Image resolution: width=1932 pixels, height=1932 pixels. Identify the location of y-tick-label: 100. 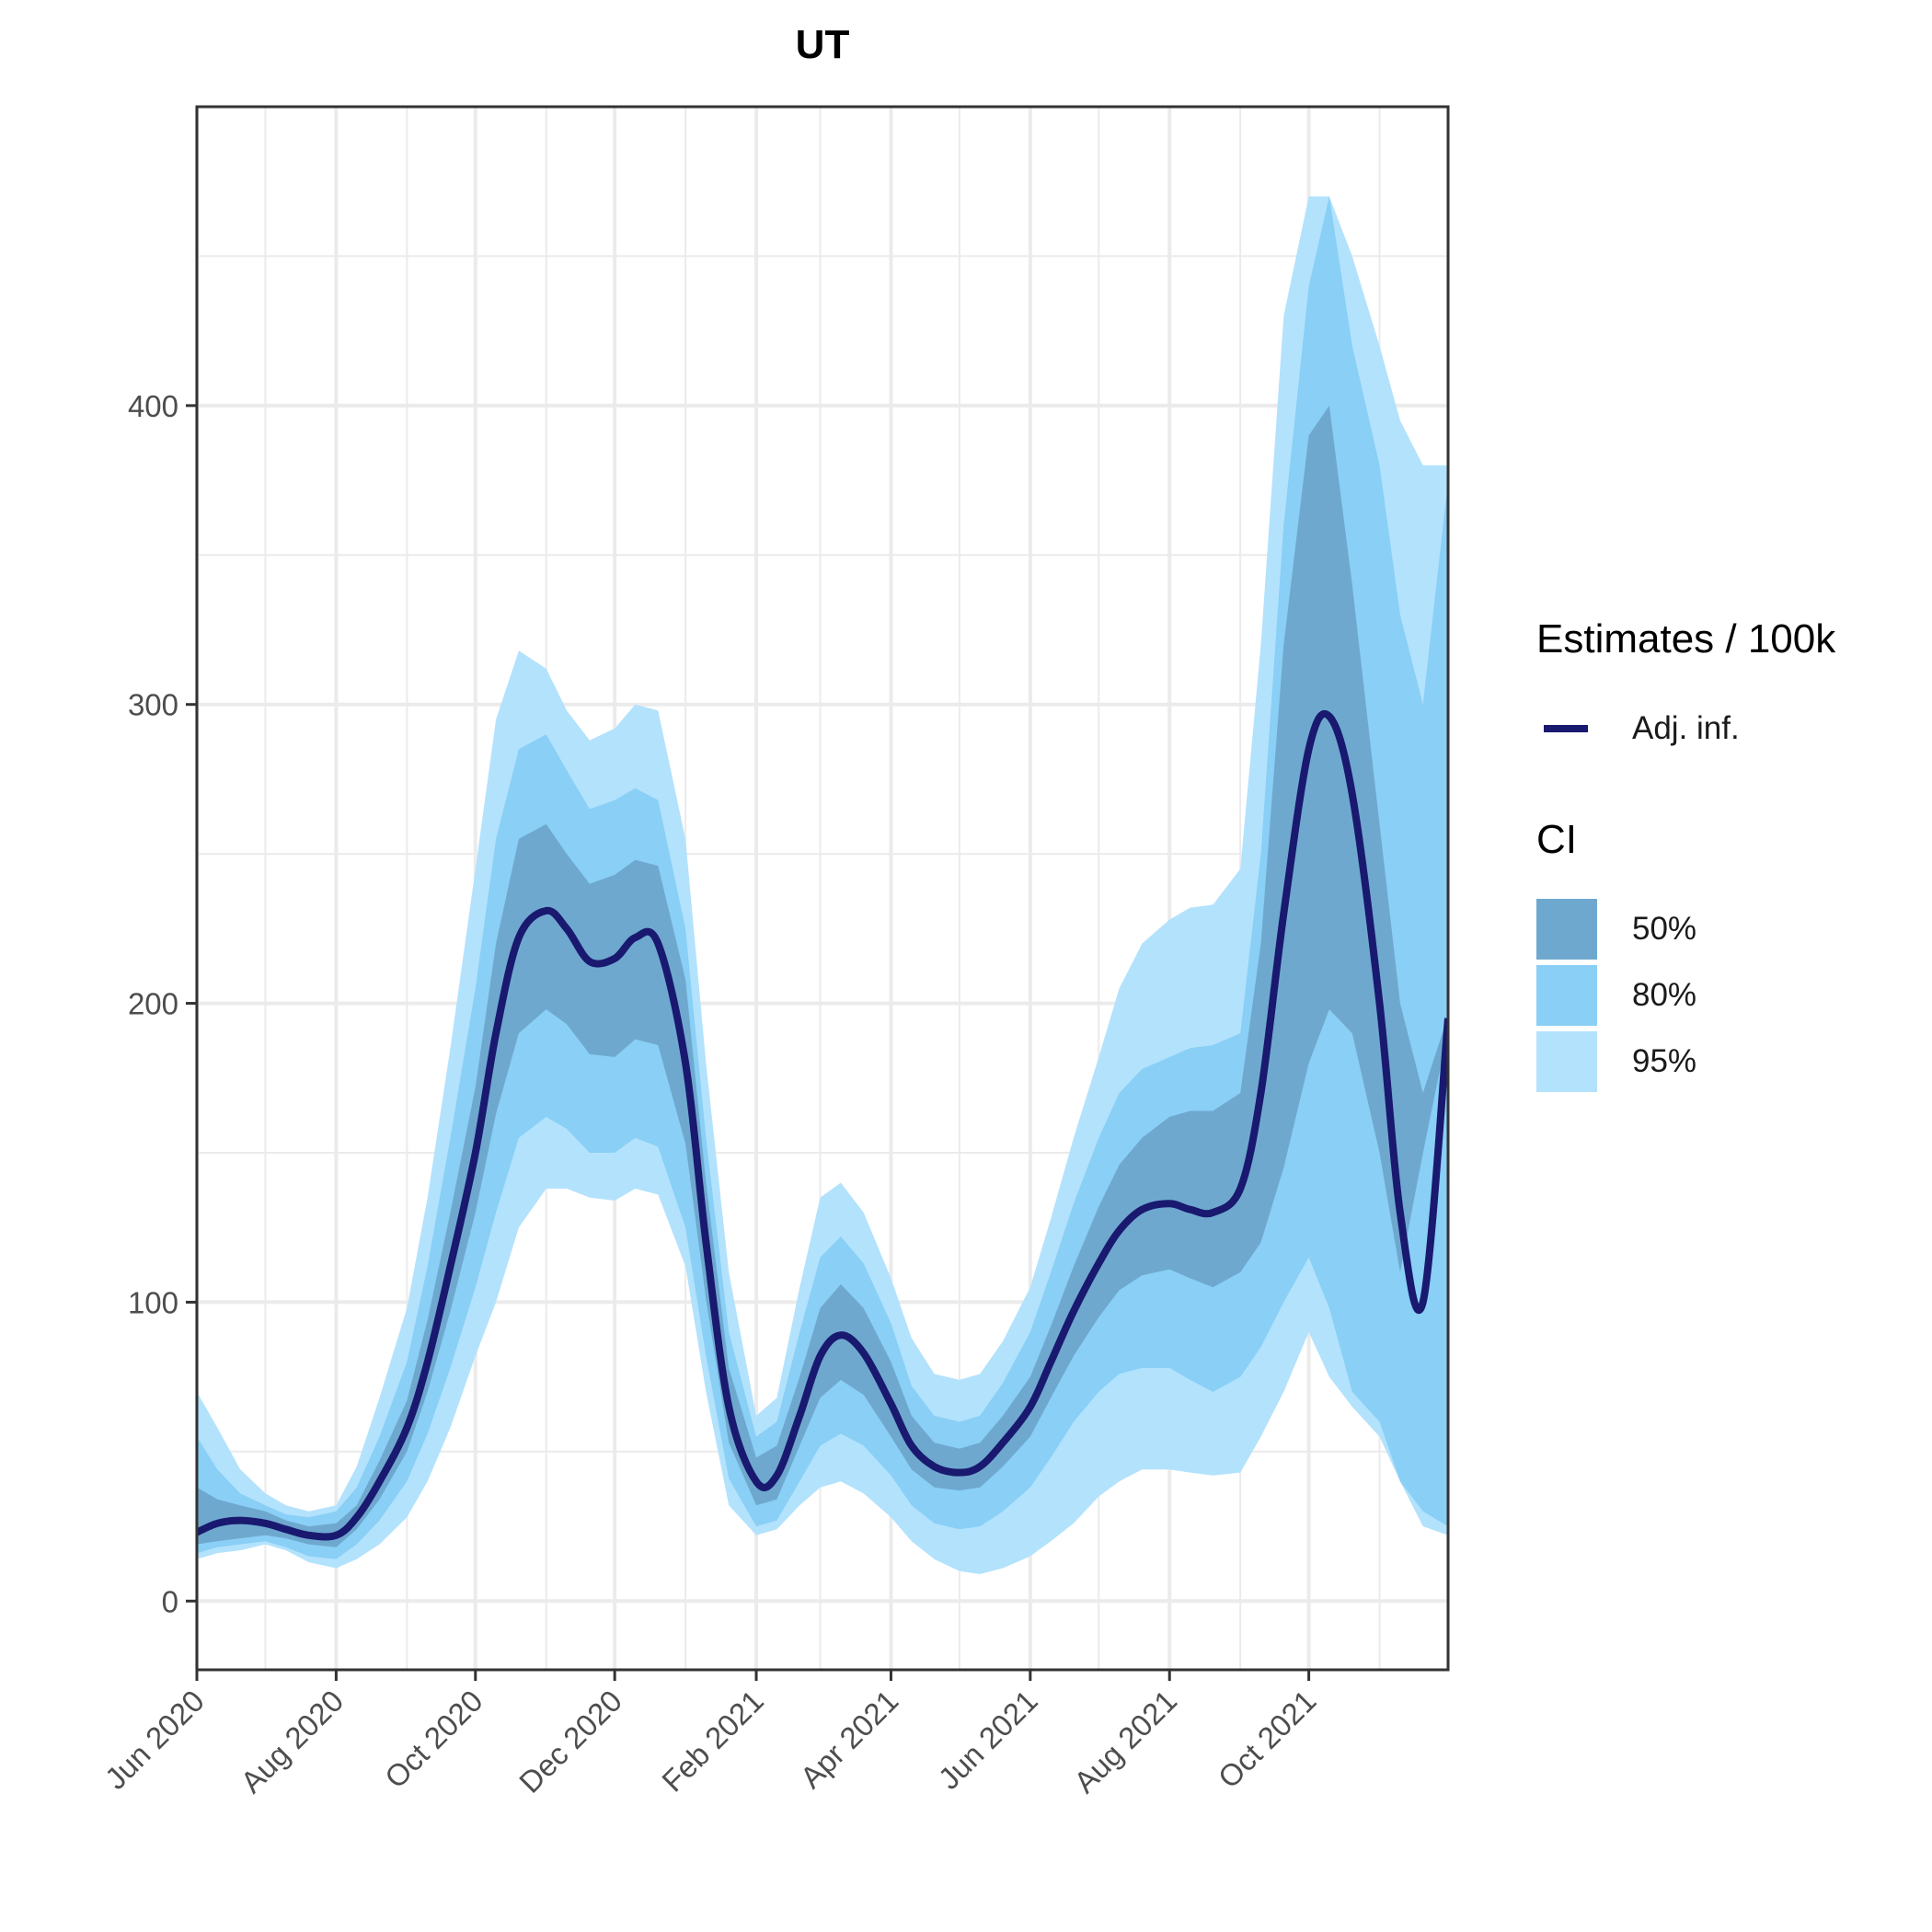
(153, 1302).